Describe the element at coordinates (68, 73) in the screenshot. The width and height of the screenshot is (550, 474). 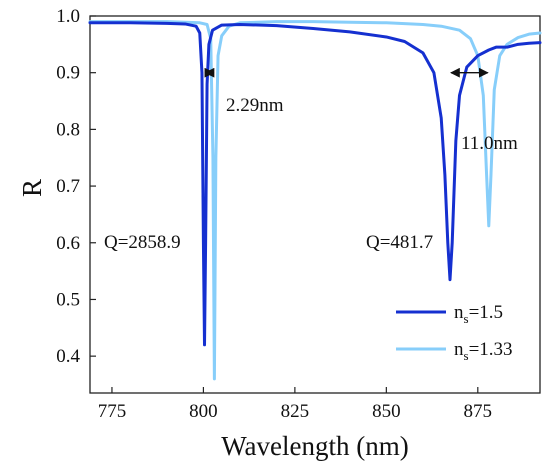
I see `y-tick-label: 0.9` at that location.